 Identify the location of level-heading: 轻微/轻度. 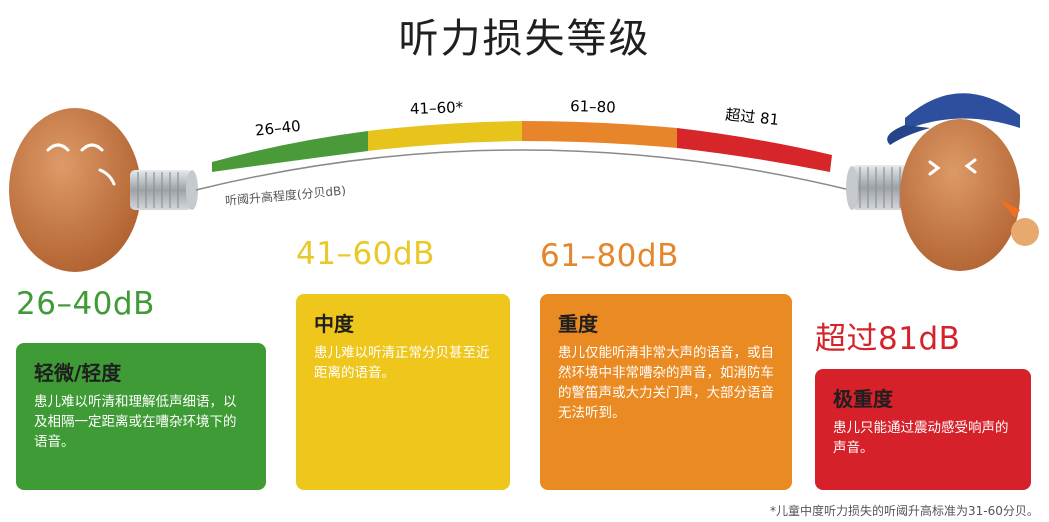
(78, 373).